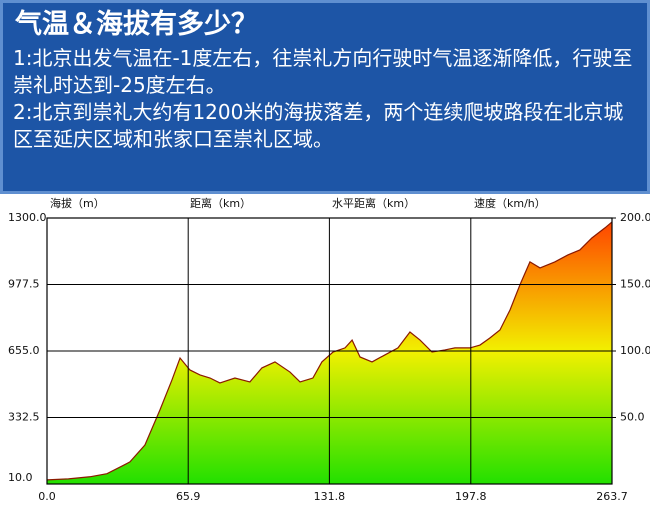 This screenshot has width=650, height=516. I want to click on x-axis-label: 距离（km）, so click(220, 203).